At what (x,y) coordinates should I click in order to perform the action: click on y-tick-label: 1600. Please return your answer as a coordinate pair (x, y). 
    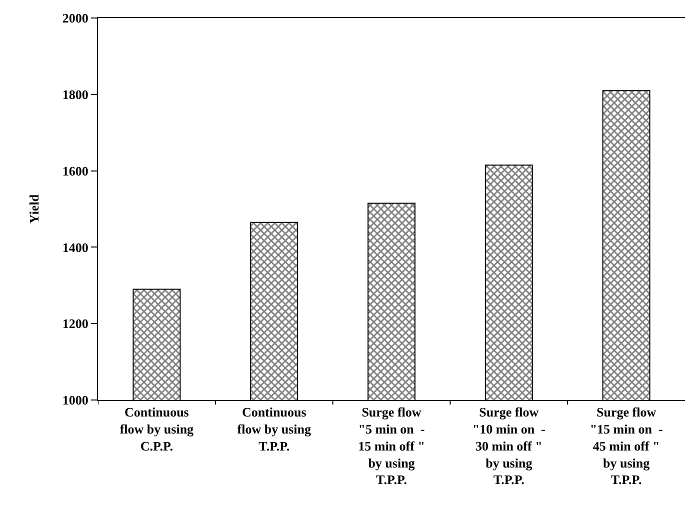
    Looking at the image, I should click on (75, 170).